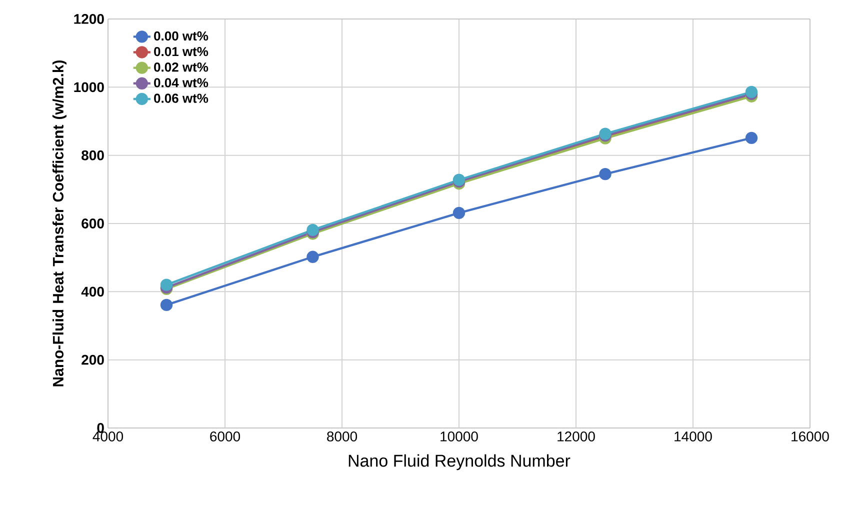 This screenshot has width=843, height=516. Describe the element at coordinates (181, 36) in the screenshot. I see `legend-label: 0.00 wt%` at that location.